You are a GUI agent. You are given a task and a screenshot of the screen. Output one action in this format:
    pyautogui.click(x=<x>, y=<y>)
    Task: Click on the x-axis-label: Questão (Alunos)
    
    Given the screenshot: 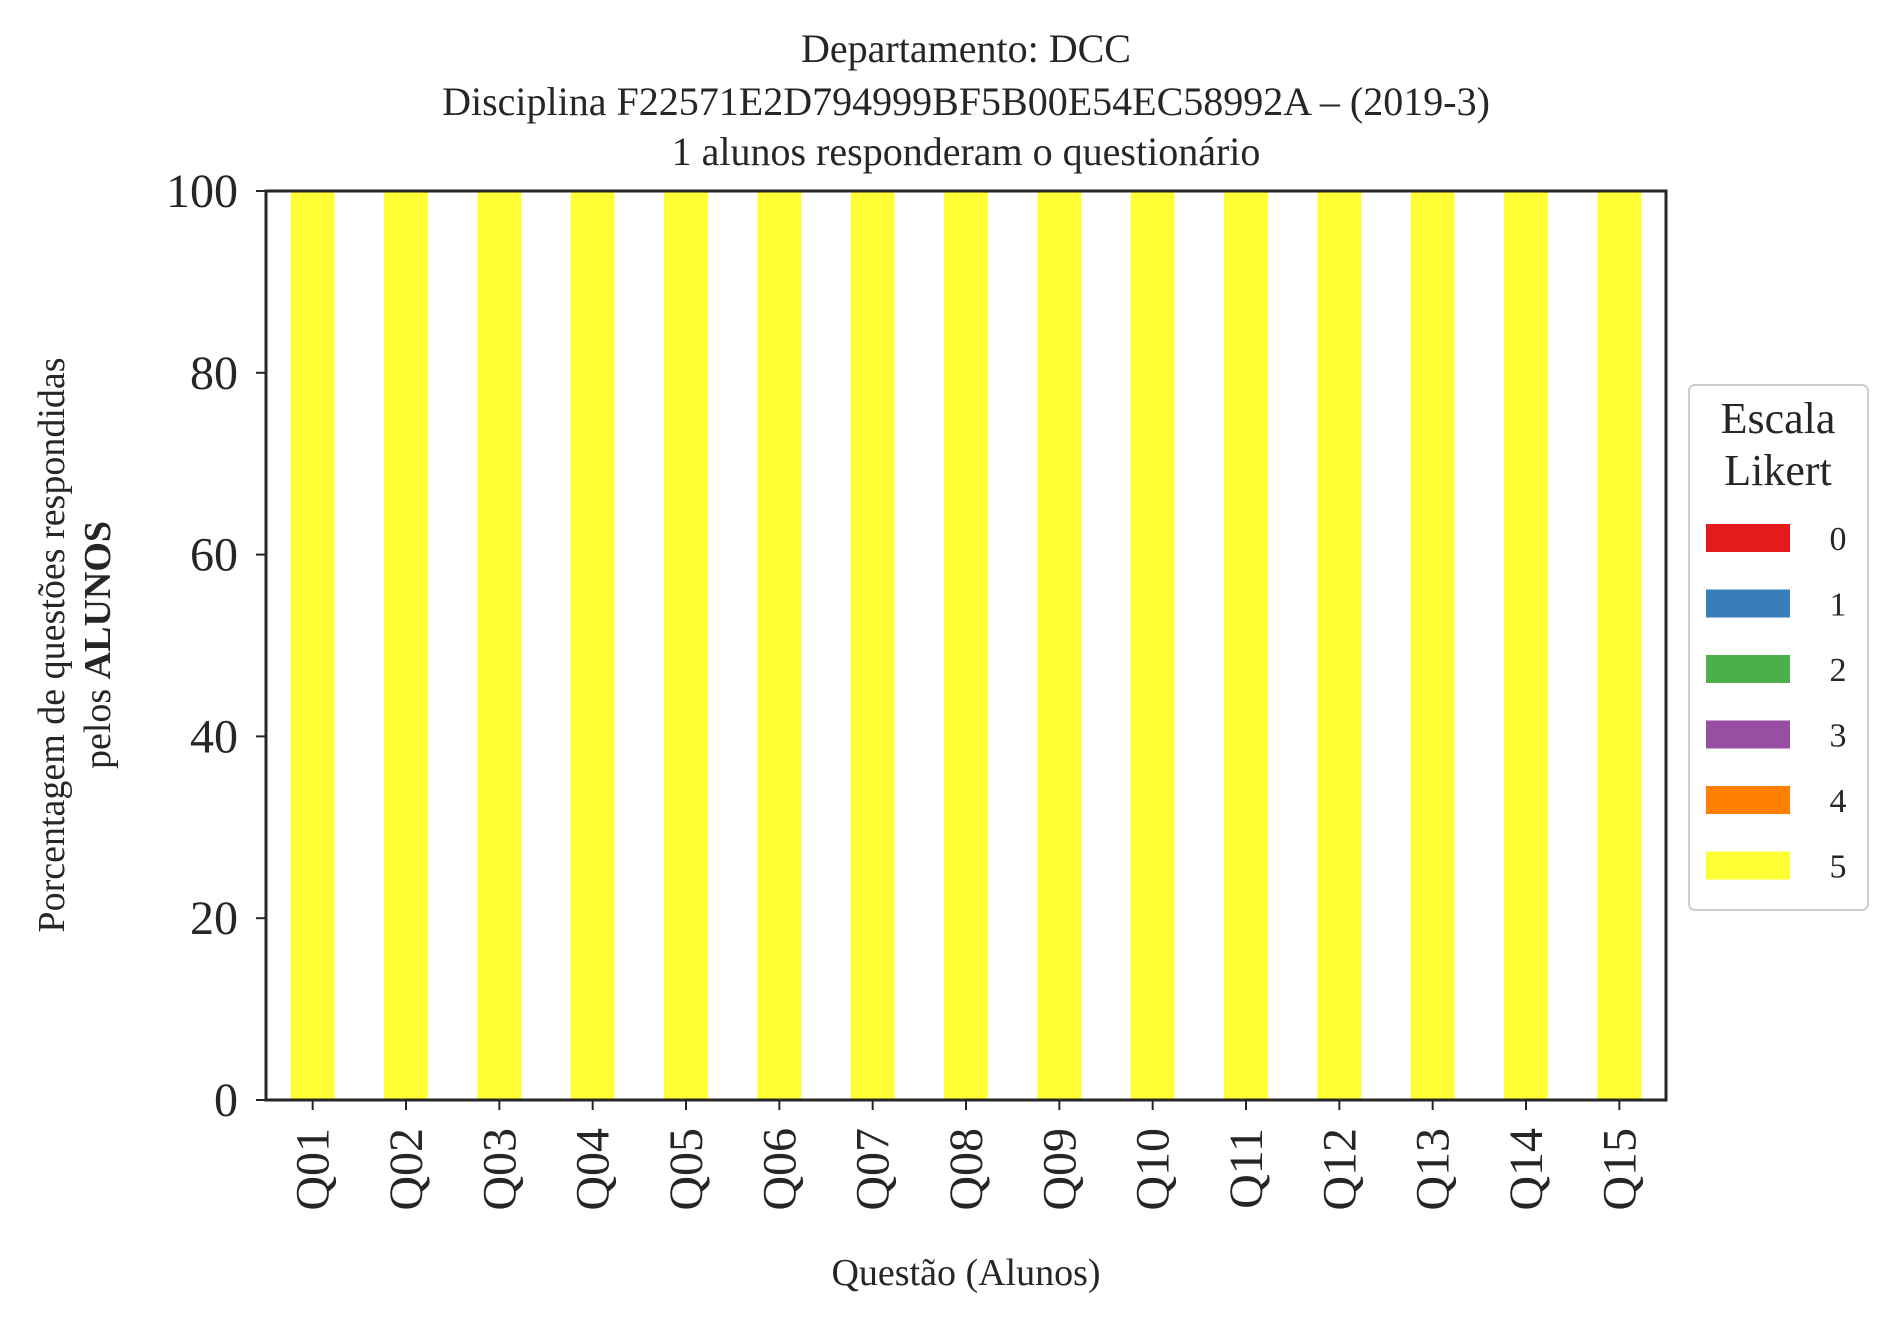 What is the action you would take?
    pyautogui.click(x=965, y=1273)
    